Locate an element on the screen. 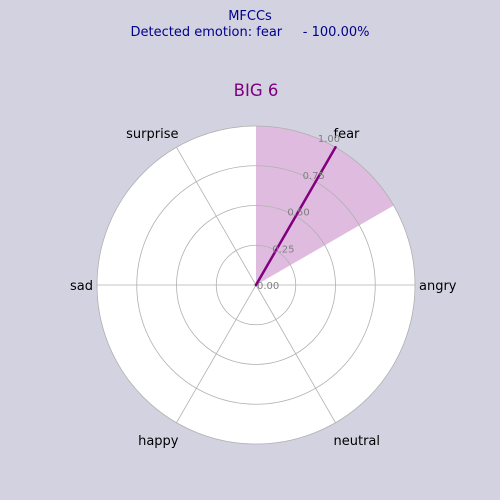  radial-tick-label: 0.00 is located at coordinates (268, 286).